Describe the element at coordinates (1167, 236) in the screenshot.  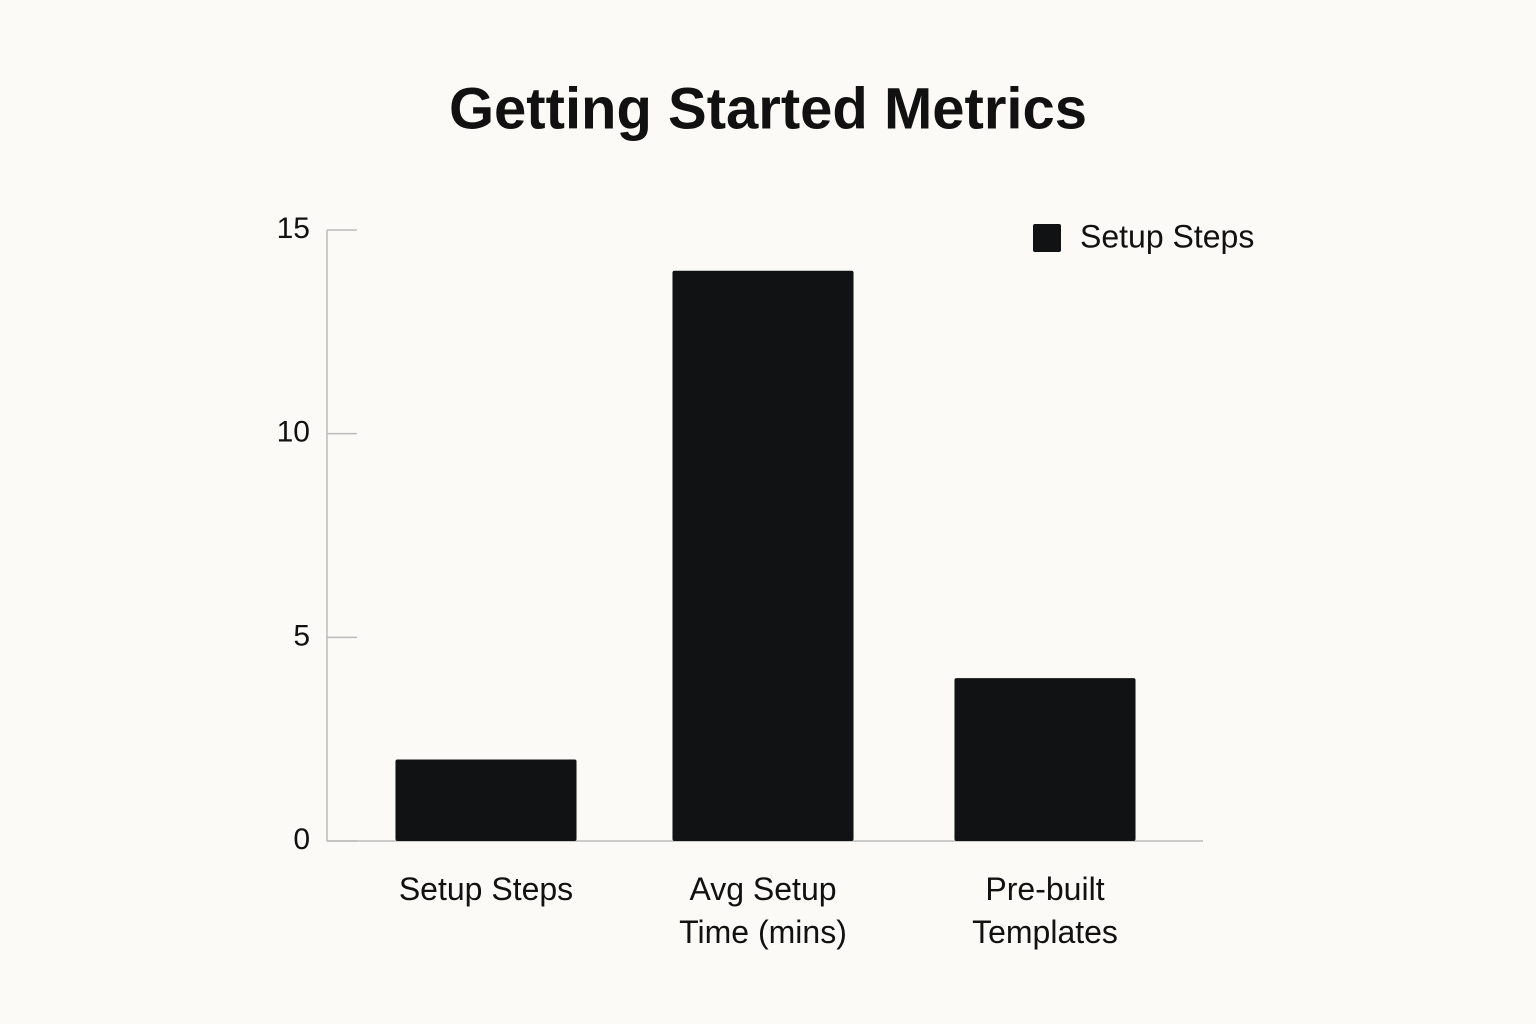
I see `legend-label: Setup Steps` at that location.